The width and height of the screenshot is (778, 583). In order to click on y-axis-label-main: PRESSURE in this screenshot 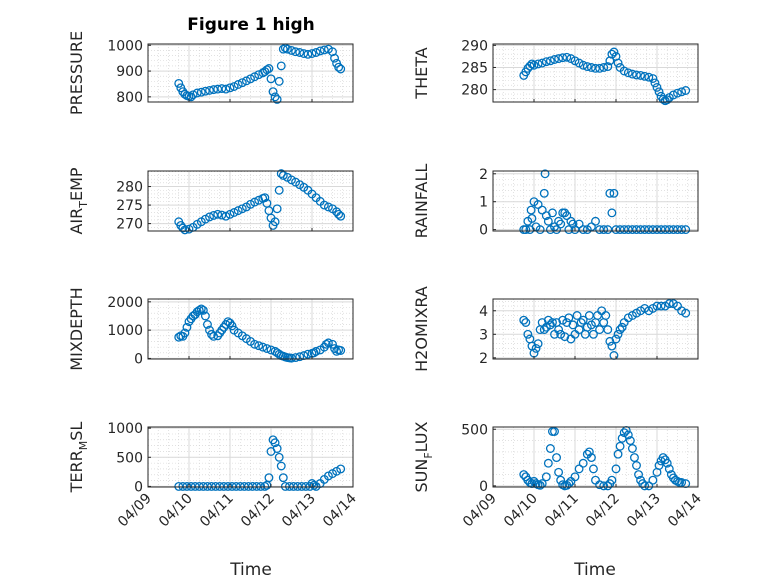, I will do `click(76, 73)`.